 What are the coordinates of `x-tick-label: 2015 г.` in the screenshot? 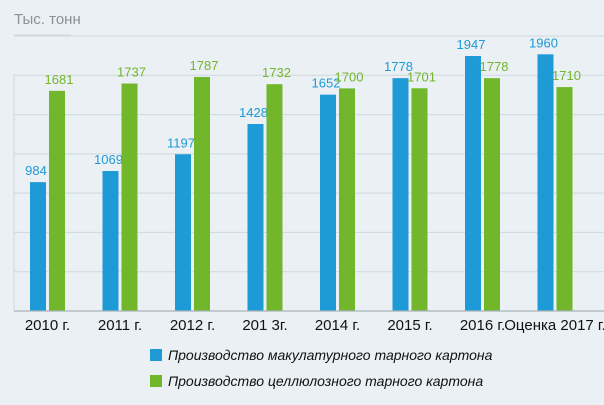 It's located at (409, 325).